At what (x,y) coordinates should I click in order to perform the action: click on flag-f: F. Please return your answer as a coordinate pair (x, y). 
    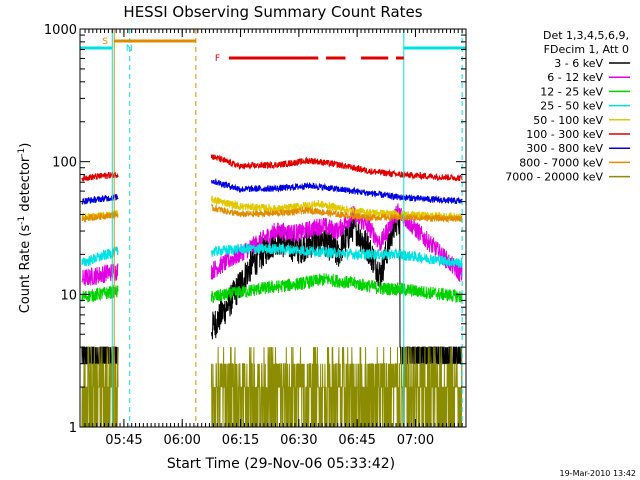
    Looking at the image, I should click on (309, 59).